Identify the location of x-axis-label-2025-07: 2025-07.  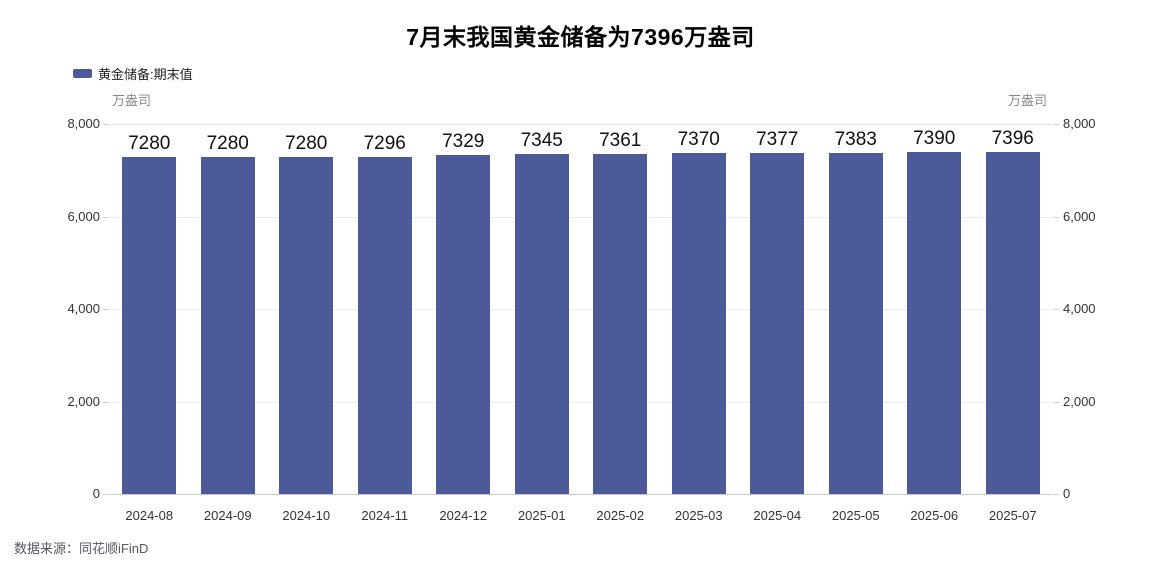
(1012, 515).